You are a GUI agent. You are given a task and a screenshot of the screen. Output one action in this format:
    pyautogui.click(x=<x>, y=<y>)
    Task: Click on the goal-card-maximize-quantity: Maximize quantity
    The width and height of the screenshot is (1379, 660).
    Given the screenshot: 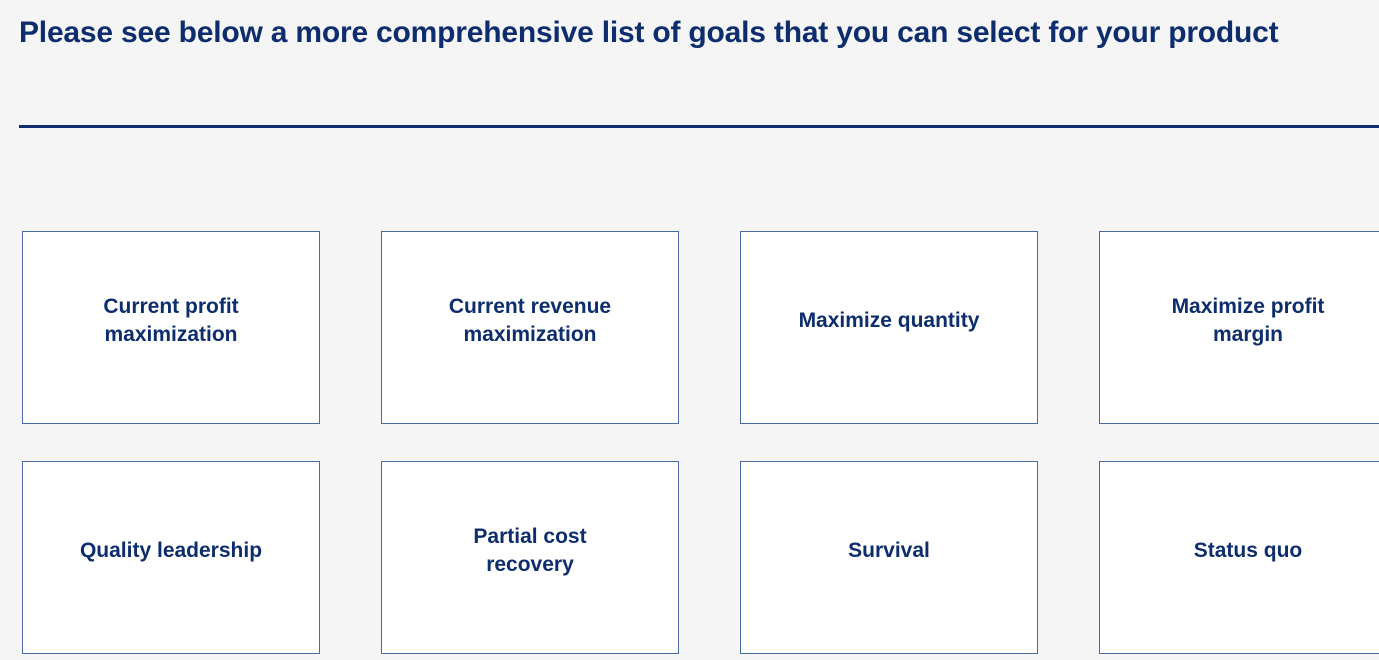 What is the action you would take?
    pyautogui.click(x=889, y=327)
    